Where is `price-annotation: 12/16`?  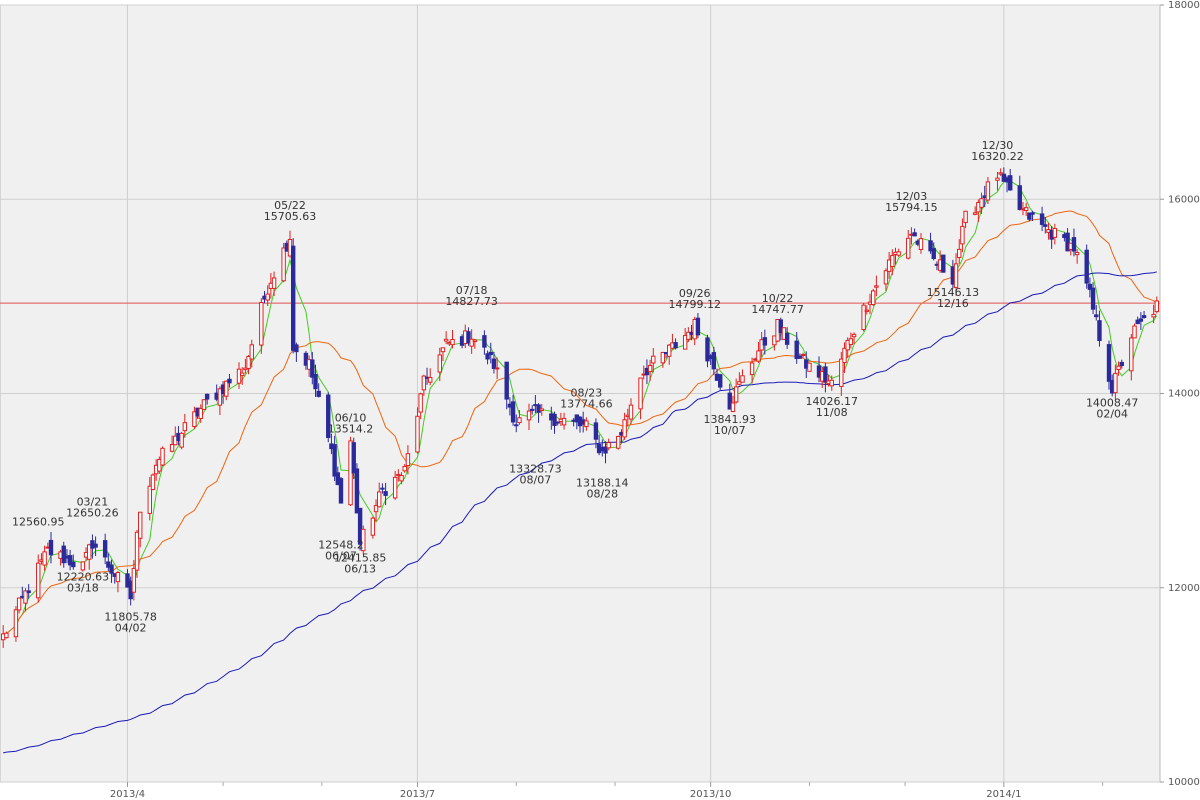 price-annotation: 12/16 is located at coordinates (953, 303).